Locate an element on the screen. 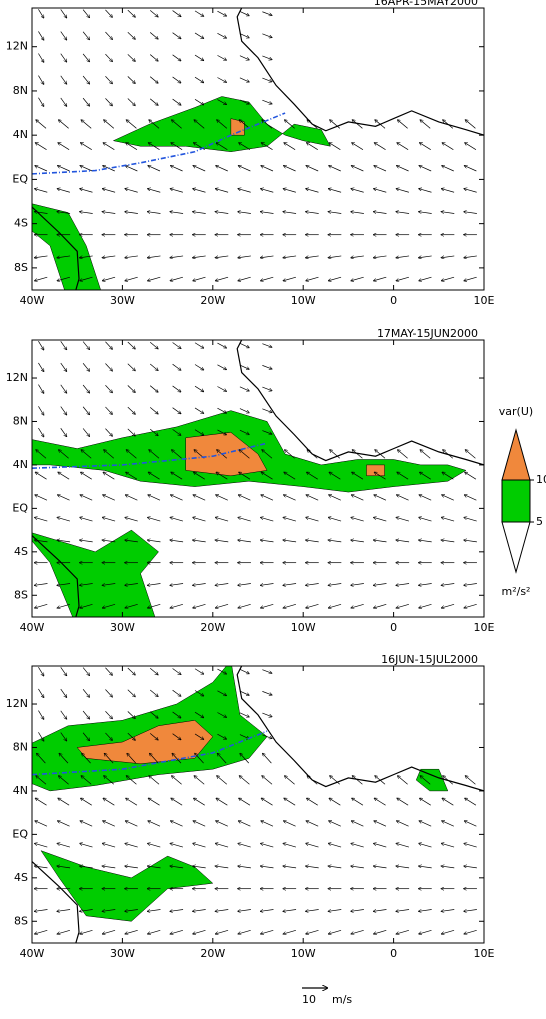 The height and width of the screenshot is (1019, 546). panel-title: 17MAY-15JUN2000 is located at coordinates (427, 333).